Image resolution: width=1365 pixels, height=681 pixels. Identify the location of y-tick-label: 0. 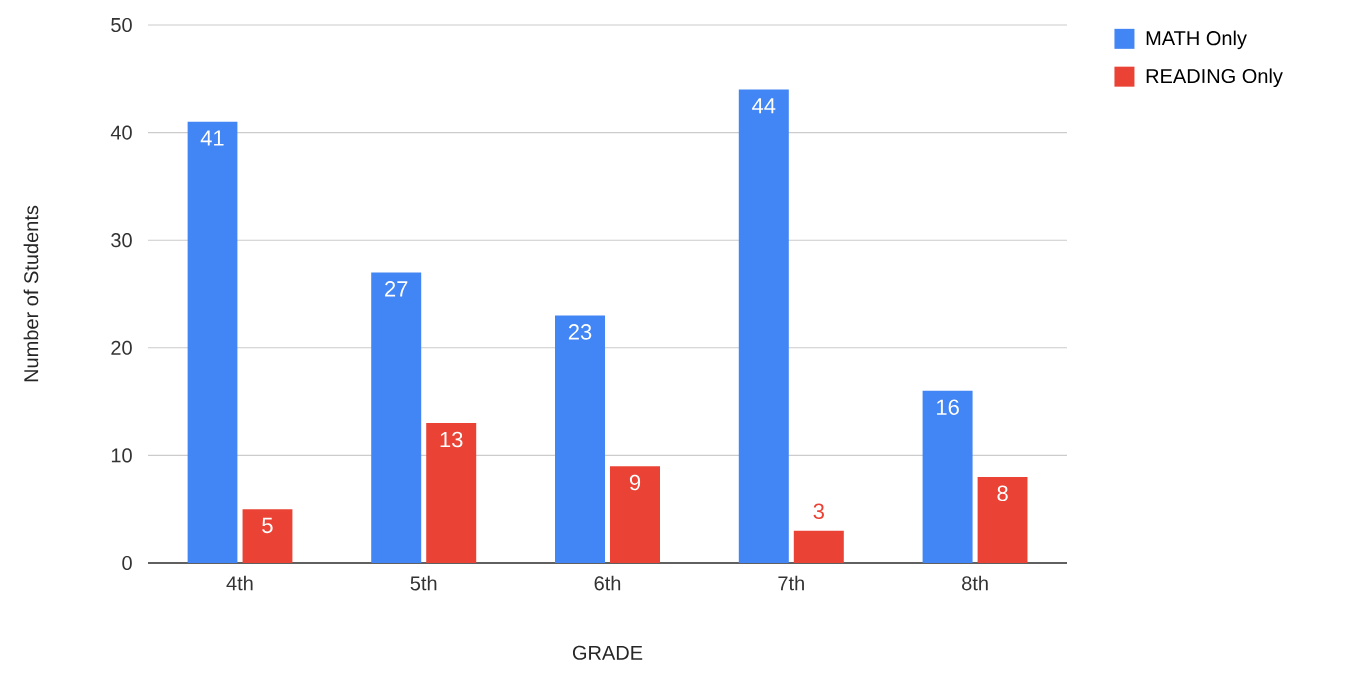
(127, 563).